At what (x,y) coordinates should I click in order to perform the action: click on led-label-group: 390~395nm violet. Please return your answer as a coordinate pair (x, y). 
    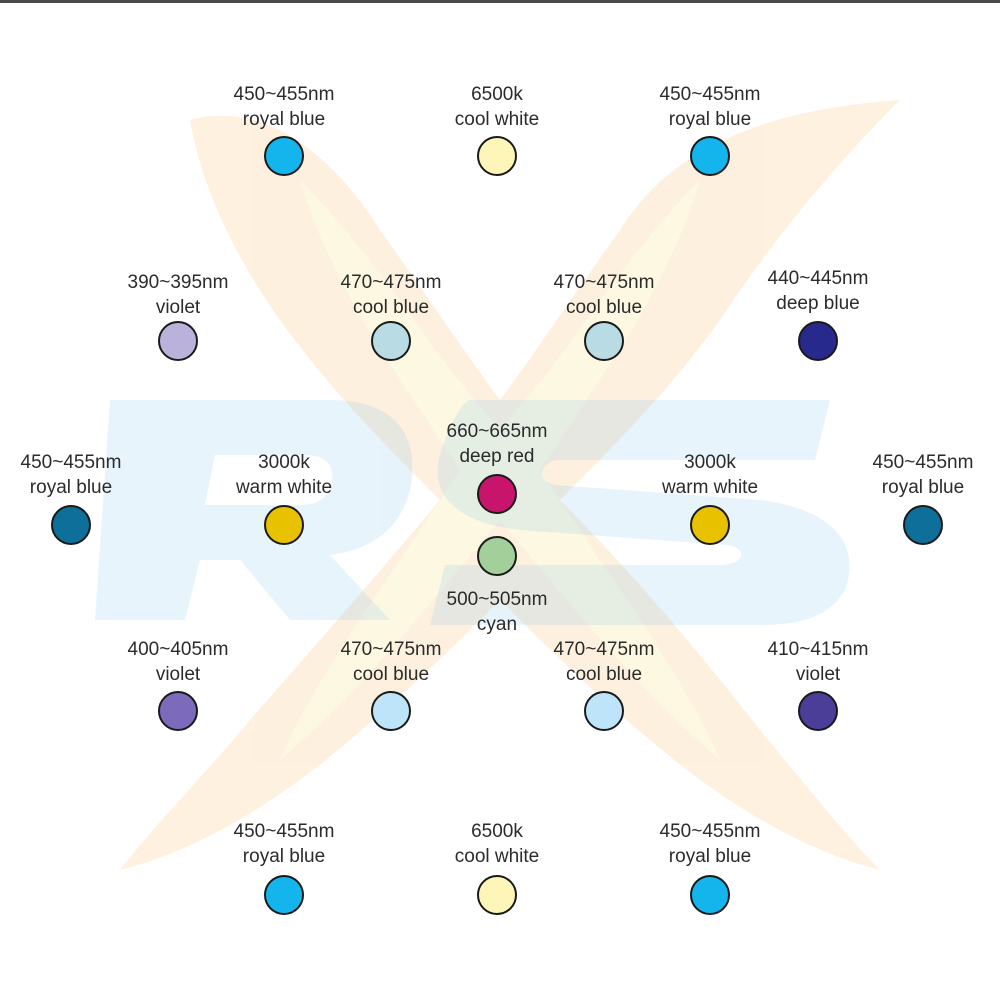
    Looking at the image, I should click on (178, 295).